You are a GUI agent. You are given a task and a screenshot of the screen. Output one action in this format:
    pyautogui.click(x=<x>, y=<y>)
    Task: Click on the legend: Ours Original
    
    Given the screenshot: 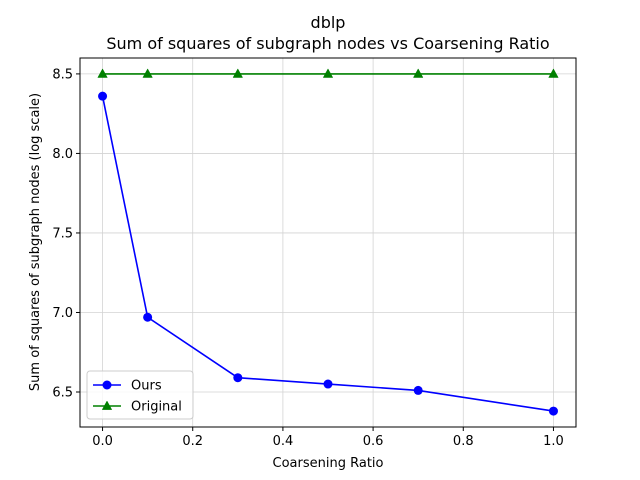 What is the action you would take?
    pyautogui.click(x=140, y=395)
    